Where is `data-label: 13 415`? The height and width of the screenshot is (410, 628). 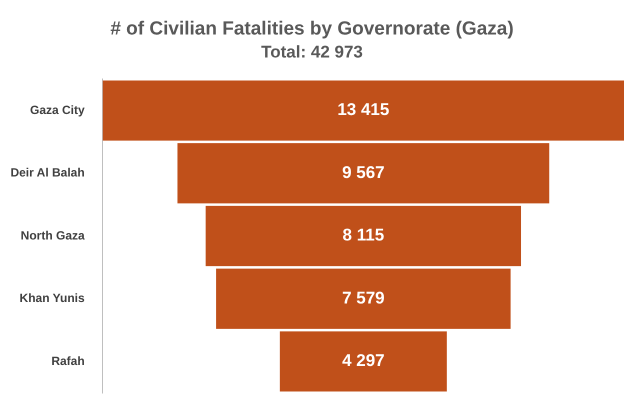 data-label: 13 415 is located at coordinates (363, 110).